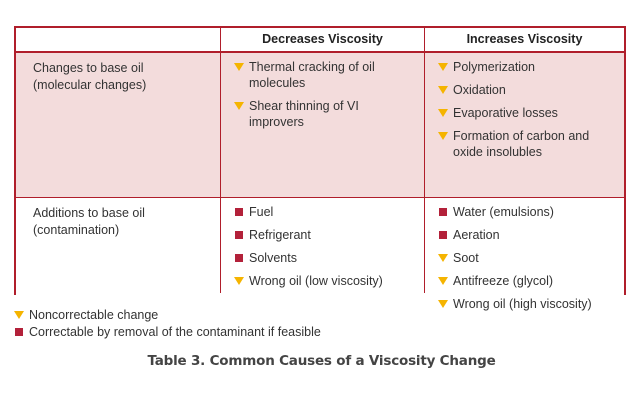 Image resolution: width=643 pixels, height=401 pixels. I want to click on row-label-line: Additions to base oil, so click(89, 213).